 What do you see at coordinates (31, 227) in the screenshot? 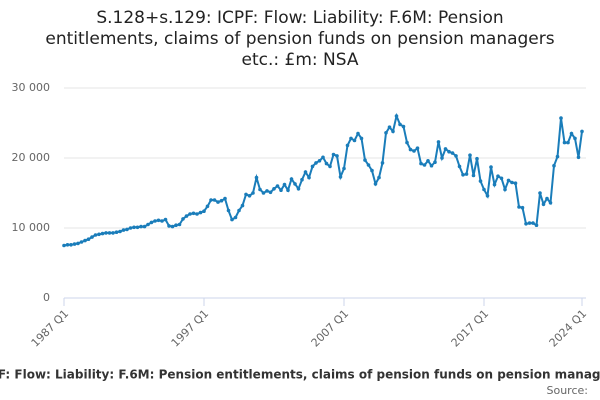
I see `y-tick-label: 10 000` at bounding box center [31, 227].